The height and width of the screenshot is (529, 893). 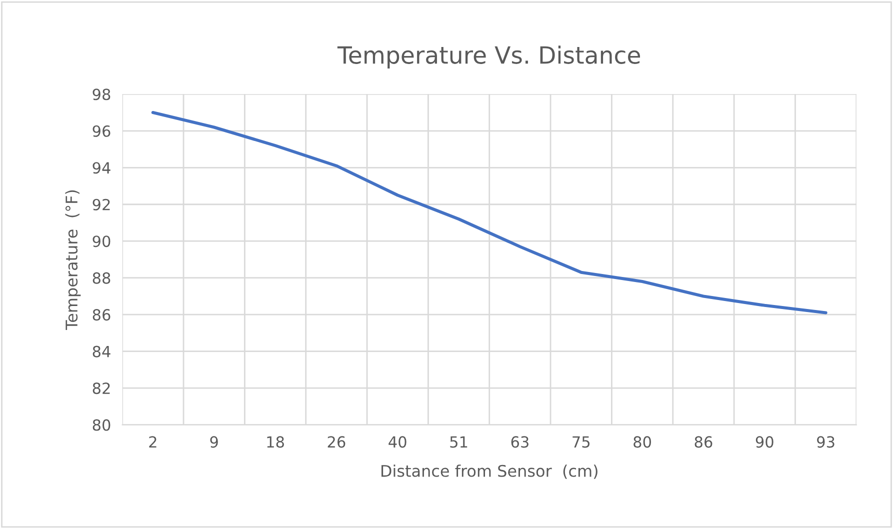 What do you see at coordinates (488, 57) in the screenshot?
I see `chart-title: Temperature Vs. Distance` at bounding box center [488, 57].